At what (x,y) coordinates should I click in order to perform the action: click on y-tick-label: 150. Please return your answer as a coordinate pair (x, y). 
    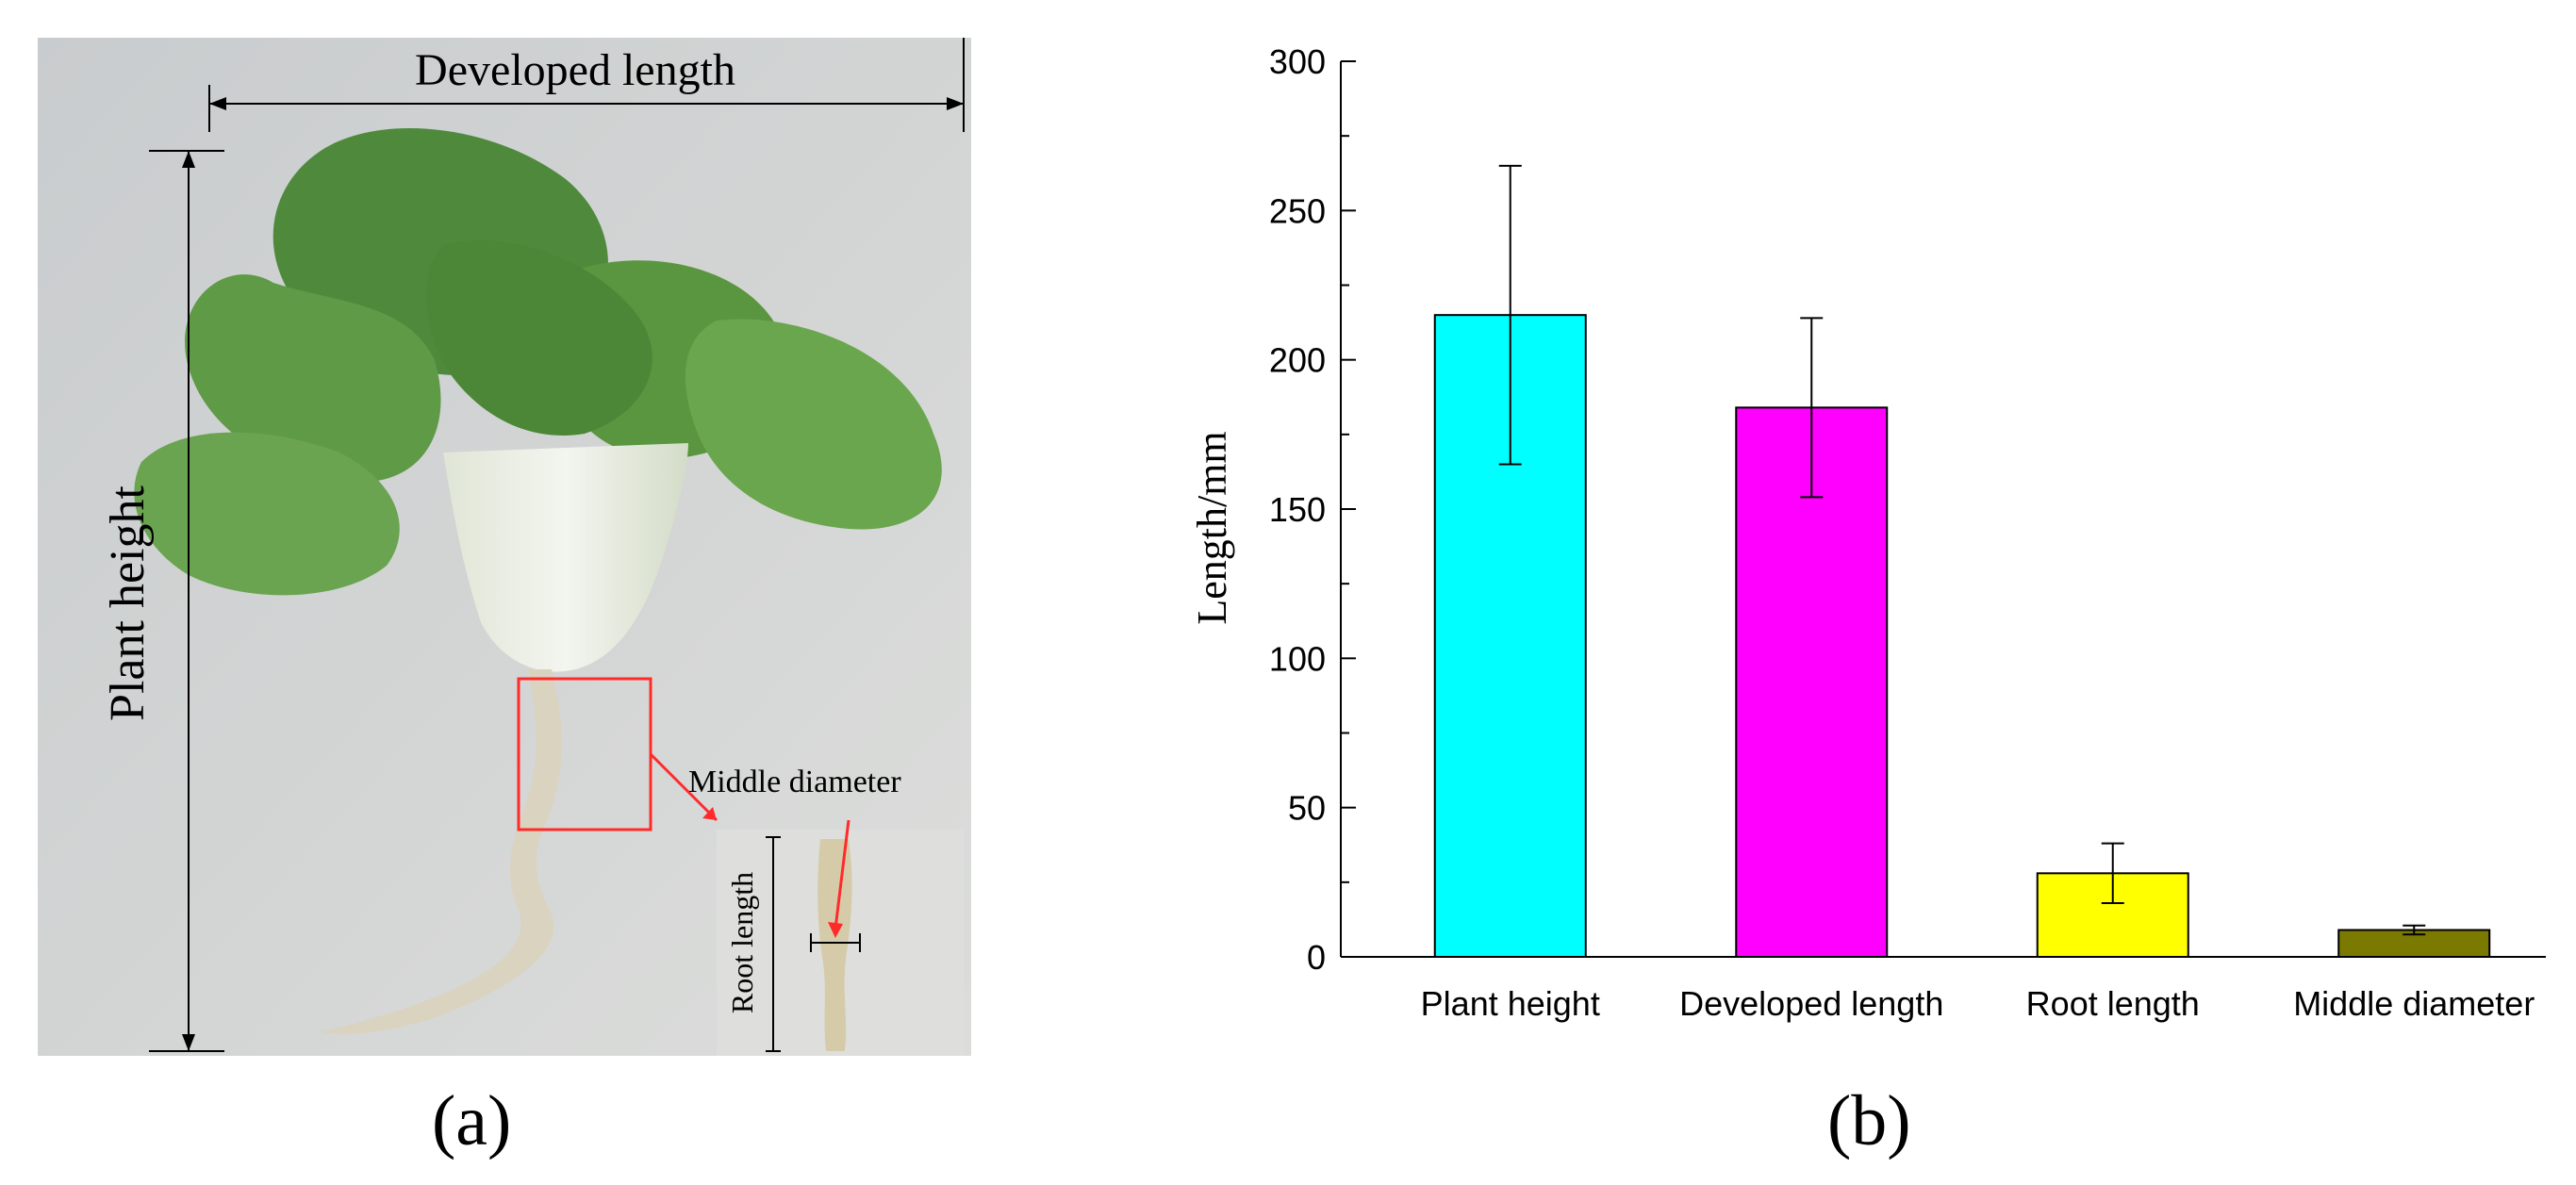
    Looking at the image, I should click on (1297, 510).